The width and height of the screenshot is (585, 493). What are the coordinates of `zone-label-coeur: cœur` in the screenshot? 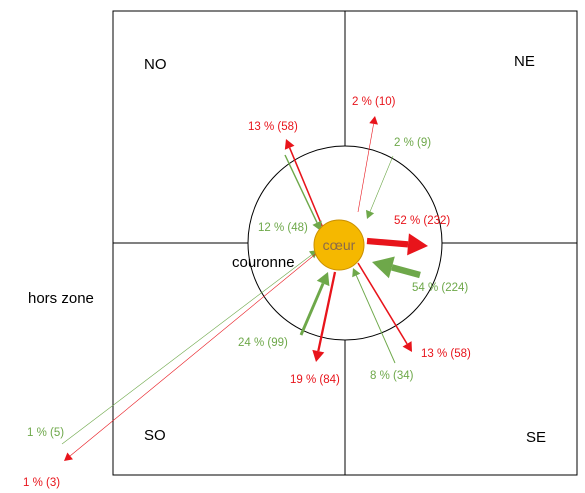 It's located at (339, 245).